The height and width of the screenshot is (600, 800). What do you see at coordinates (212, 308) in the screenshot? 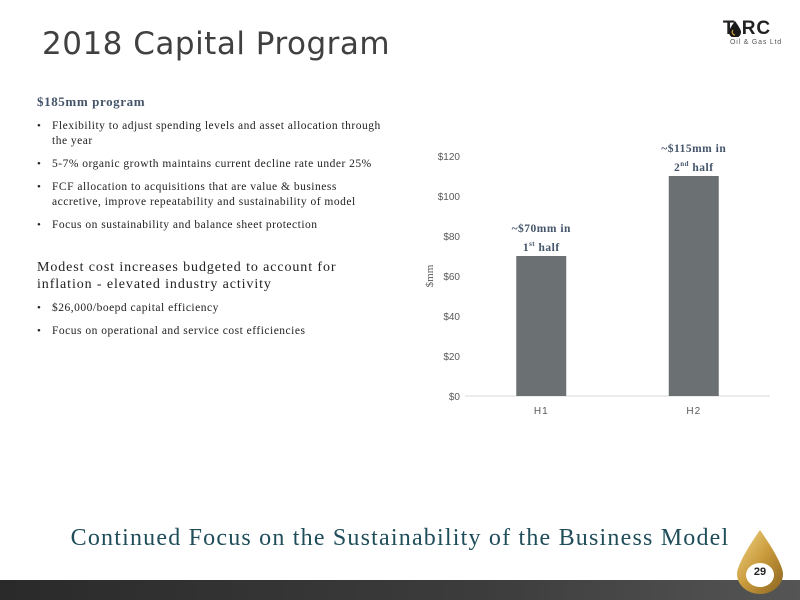
I see `list-item: $26,000/boepd capital efficiency` at bounding box center [212, 308].